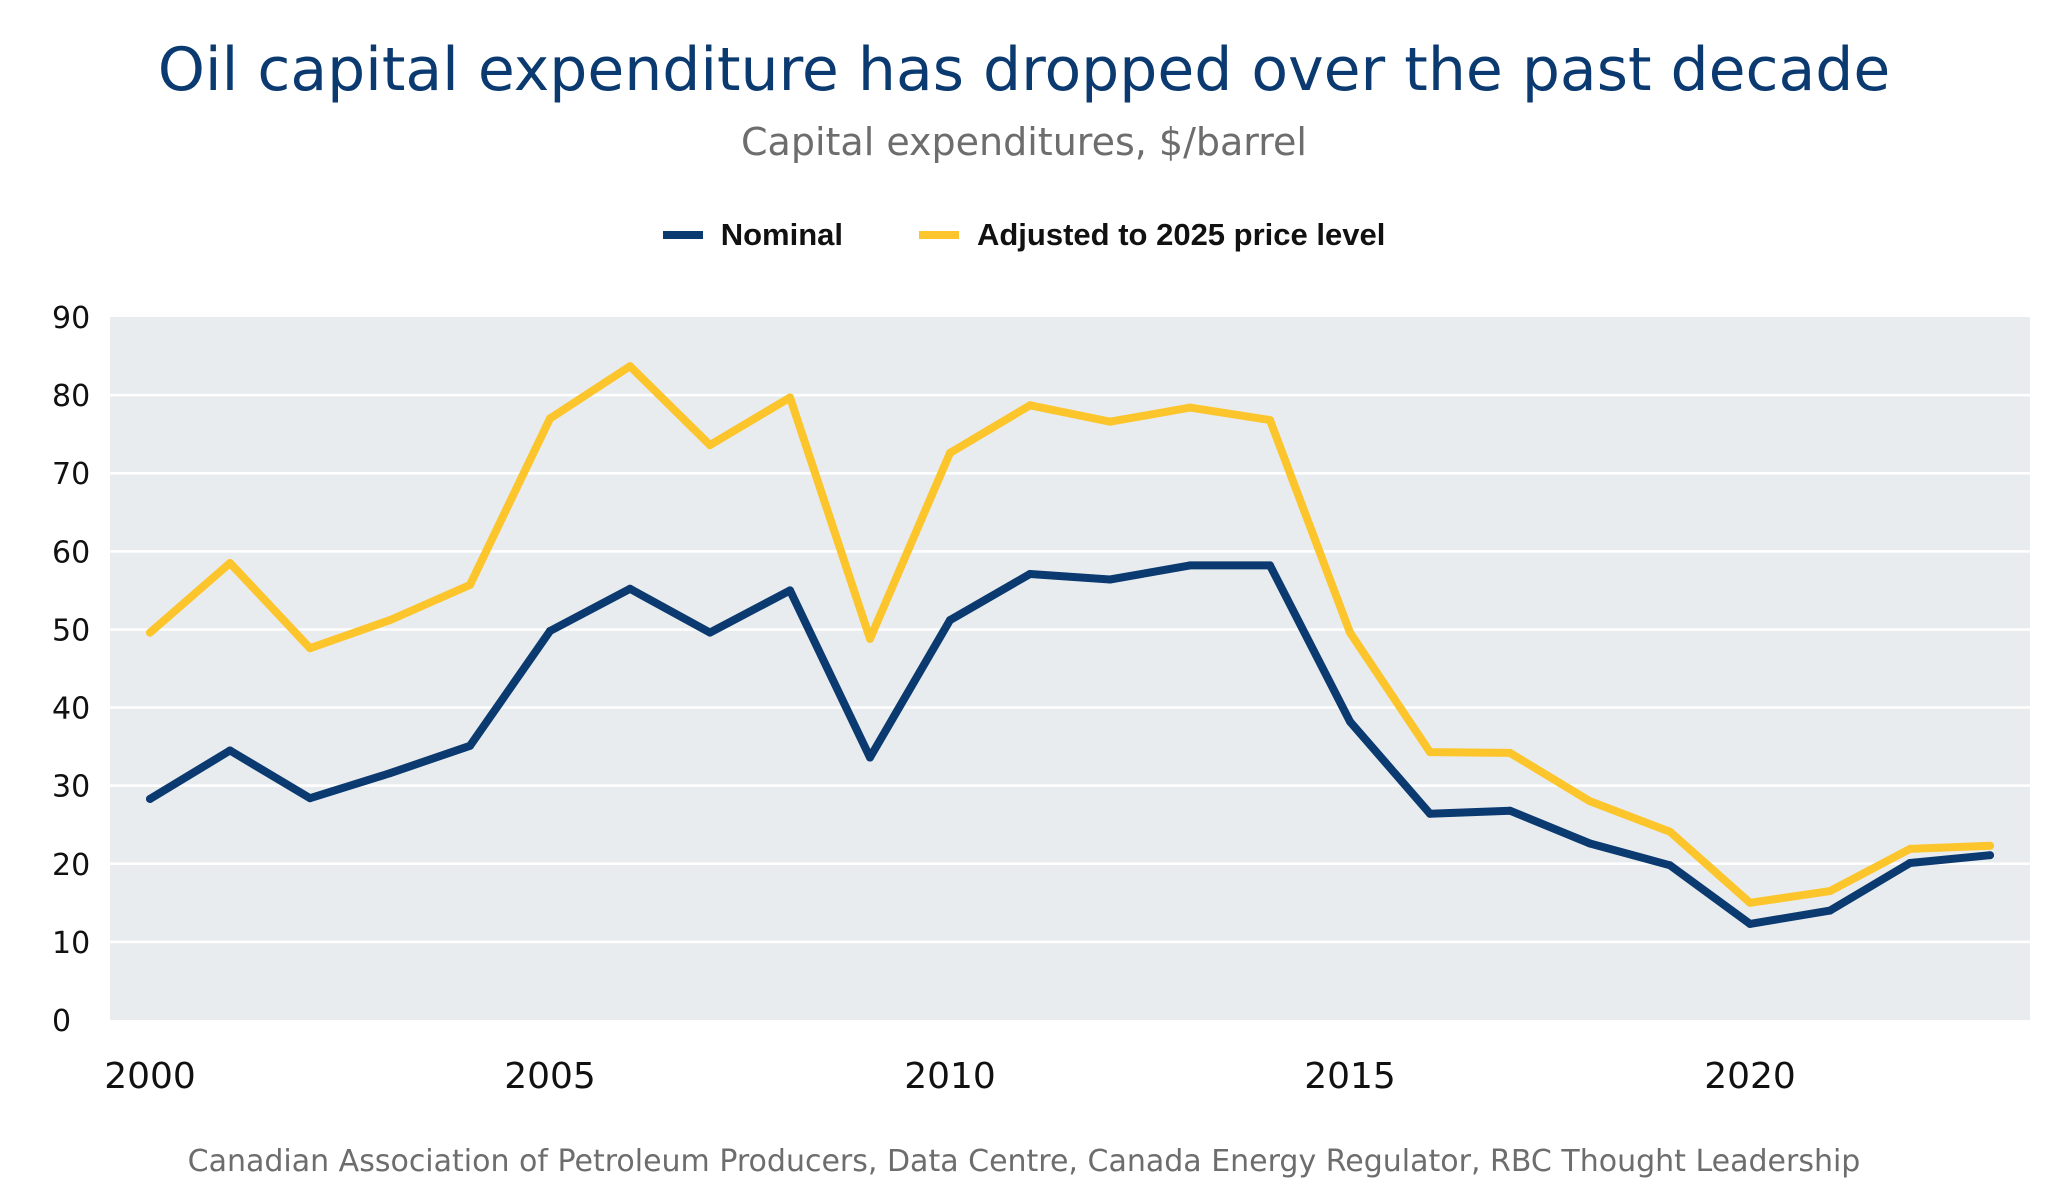 Image resolution: width=2048 pixels, height=1193 pixels. Describe the element at coordinates (1750, 1076) in the screenshot. I see `x-tick-label: 2020` at that location.